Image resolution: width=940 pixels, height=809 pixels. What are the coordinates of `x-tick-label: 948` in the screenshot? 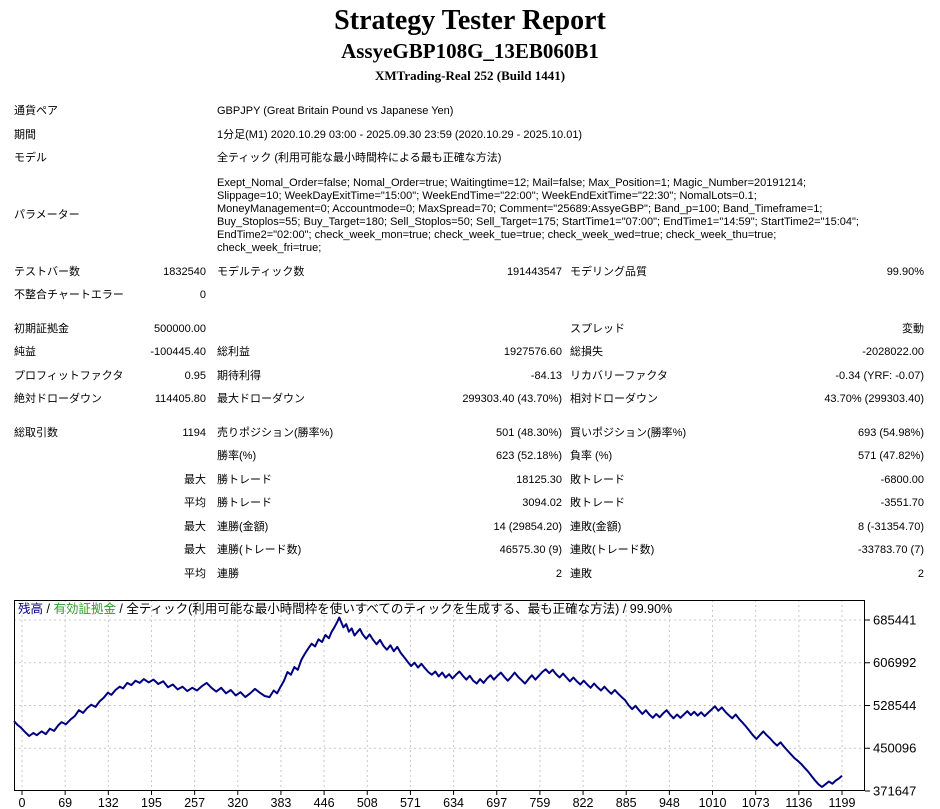 It's located at (669, 802).